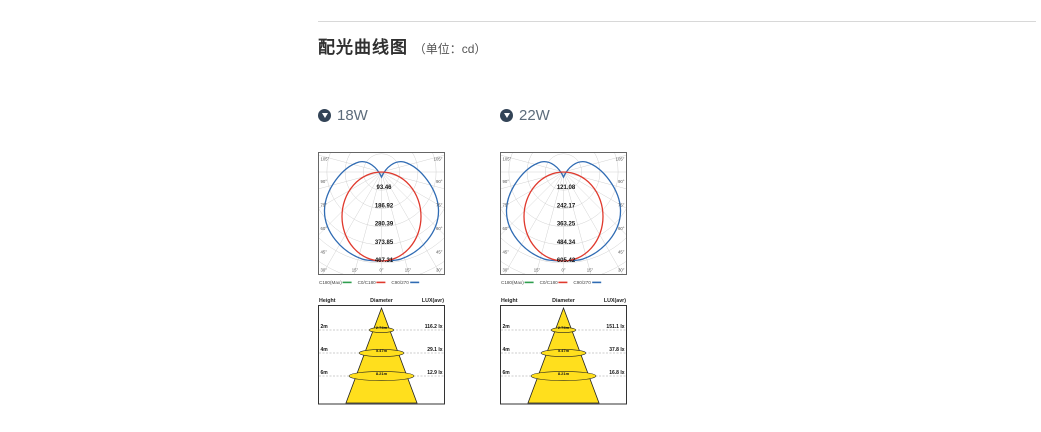 The height and width of the screenshot is (432, 1041). I want to click on section-header-22w: 22W, so click(563, 115).